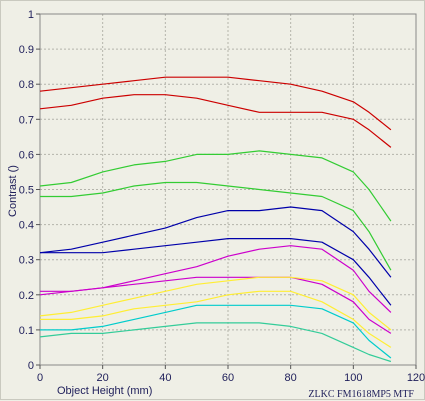 The width and height of the screenshot is (425, 401). What do you see at coordinates (26, 261) in the screenshot?
I see `y-tick-label: 0.3` at bounding box center [26, 261].